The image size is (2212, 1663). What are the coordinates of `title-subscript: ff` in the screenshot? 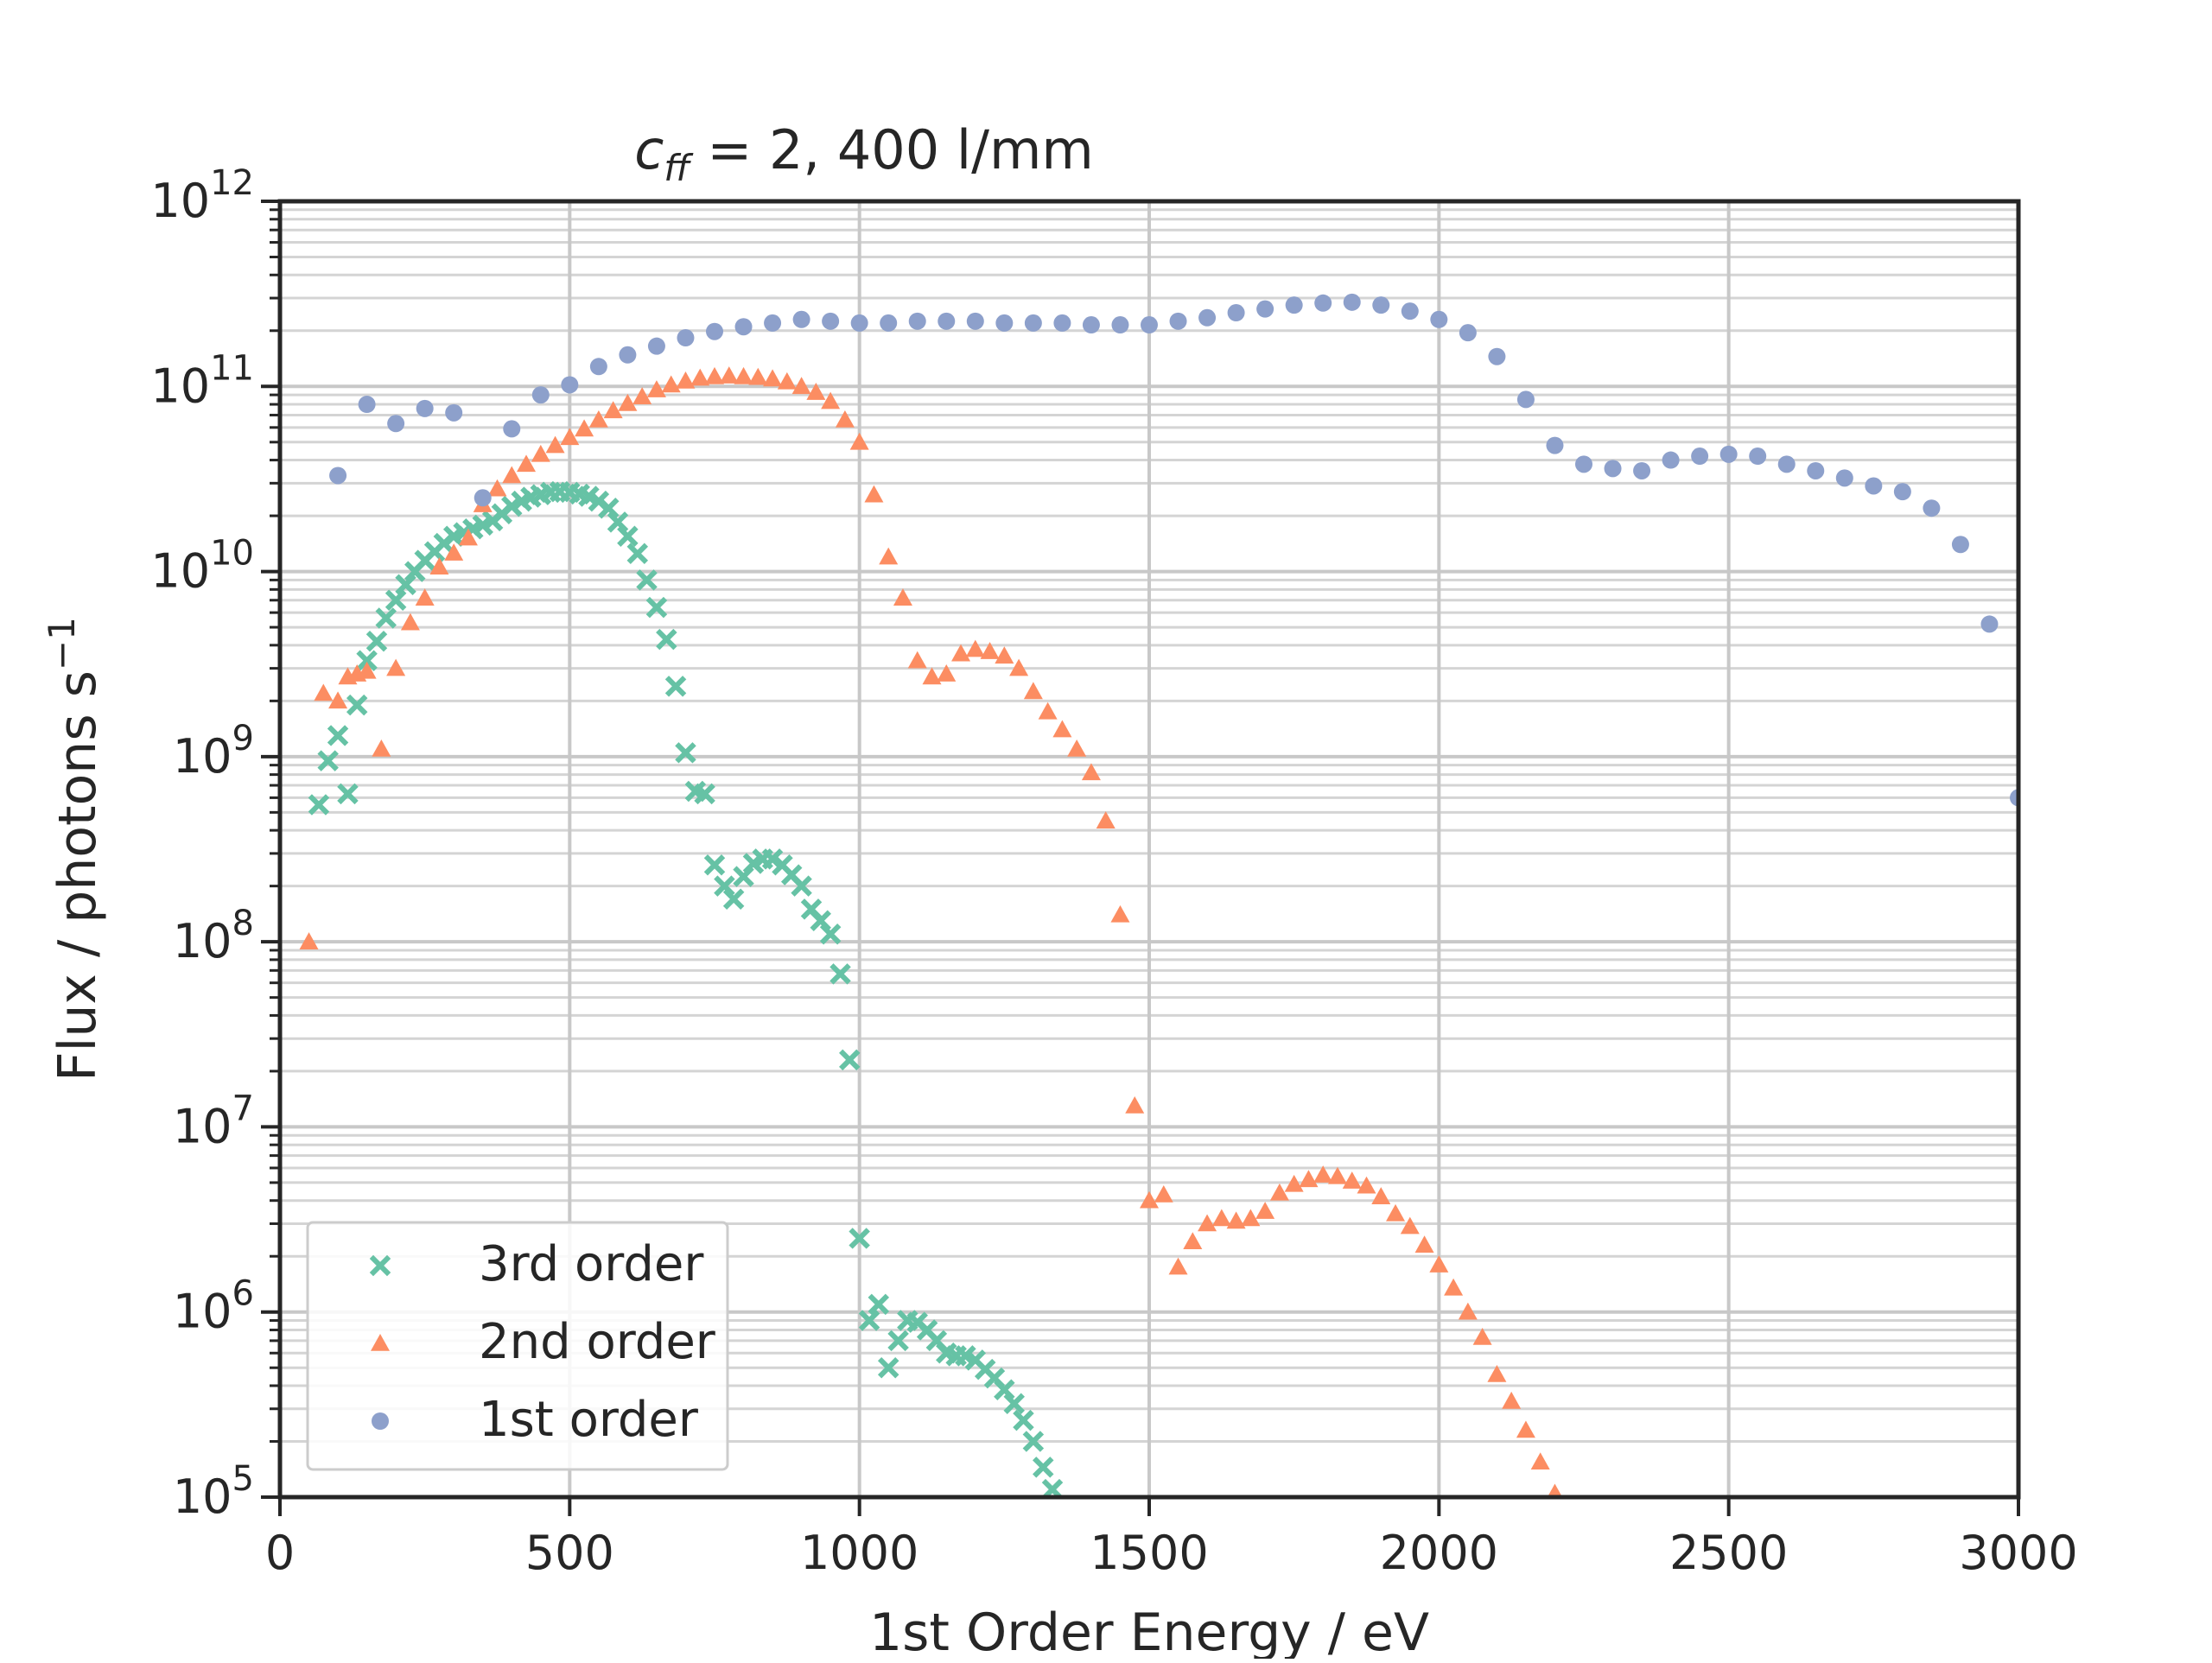 It's located at (679, 168).